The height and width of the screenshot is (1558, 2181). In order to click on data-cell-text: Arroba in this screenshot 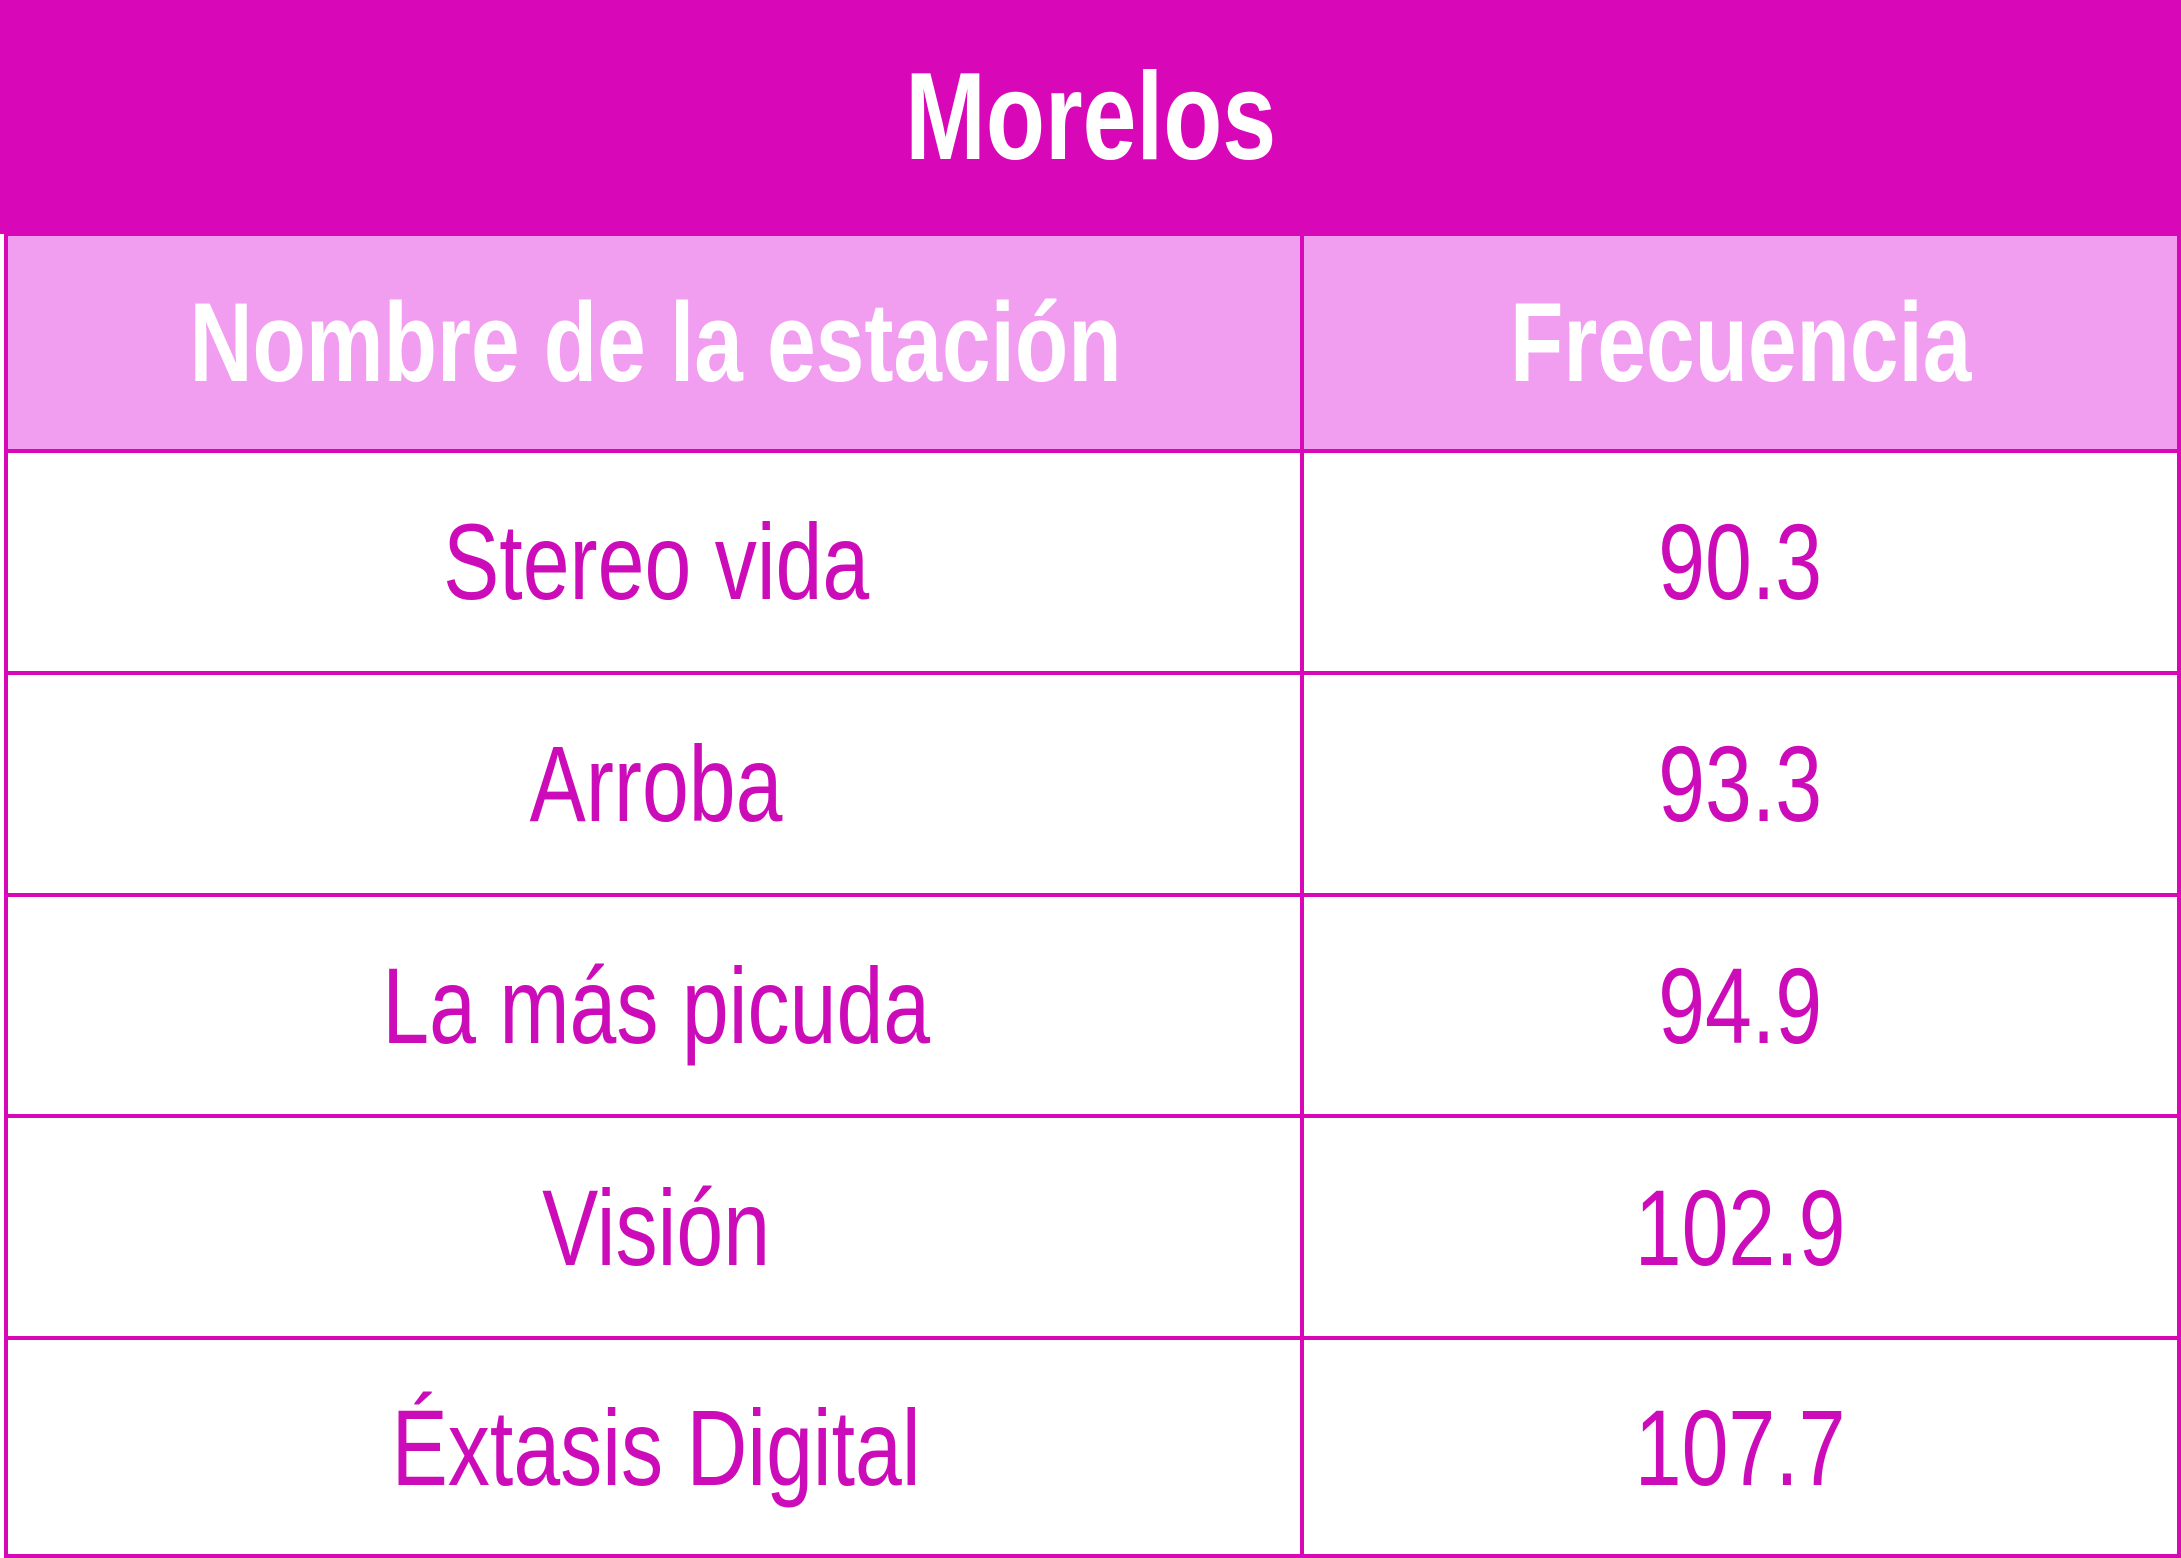, I will do `click(656, 784)`.